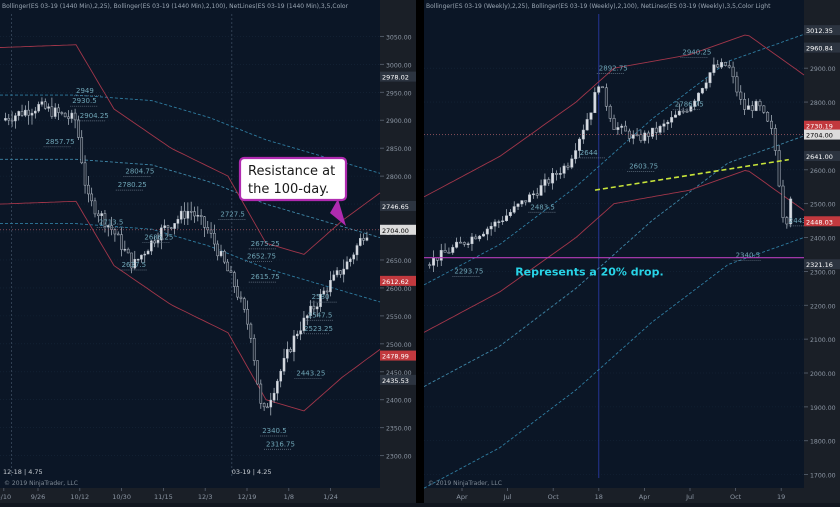 The image size is (840, 507). Describe the element at coordinates (819, 49) in the screenshot. I see `price-tag-text: 2960.84` at that location.